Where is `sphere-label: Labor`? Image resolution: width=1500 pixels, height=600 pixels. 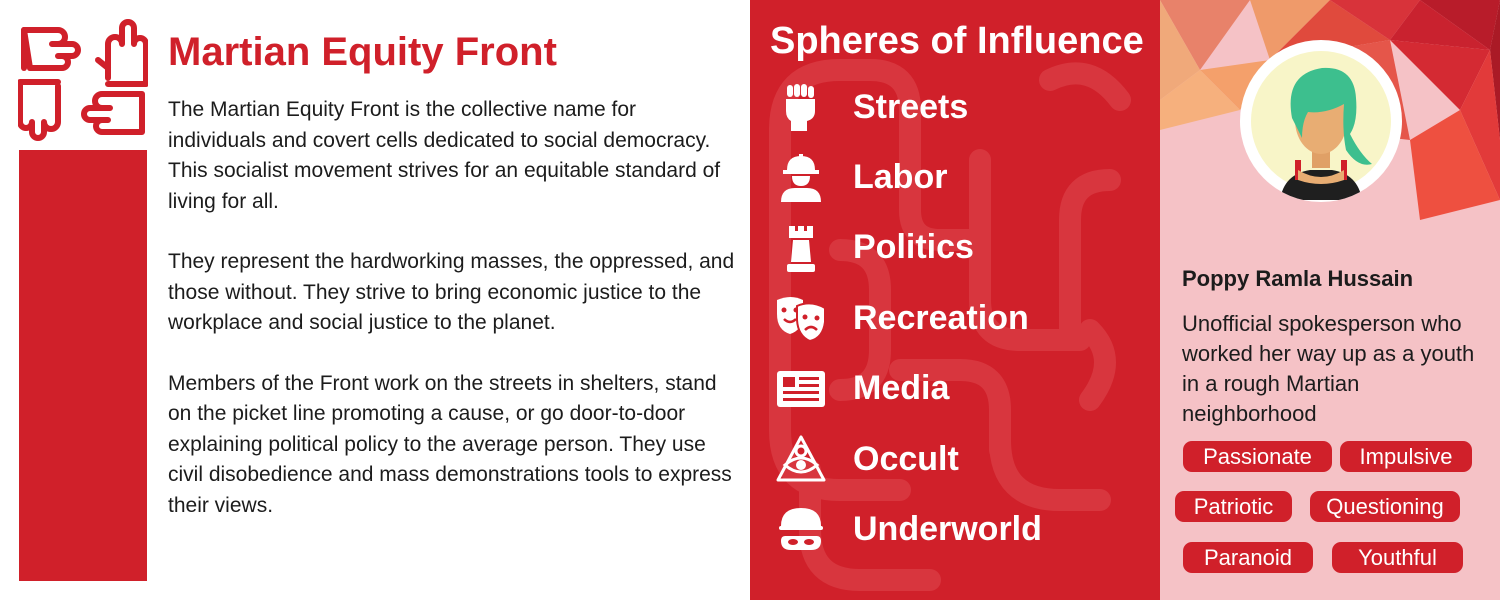
sphere-label: Labor is located at coordinates (900, 177).